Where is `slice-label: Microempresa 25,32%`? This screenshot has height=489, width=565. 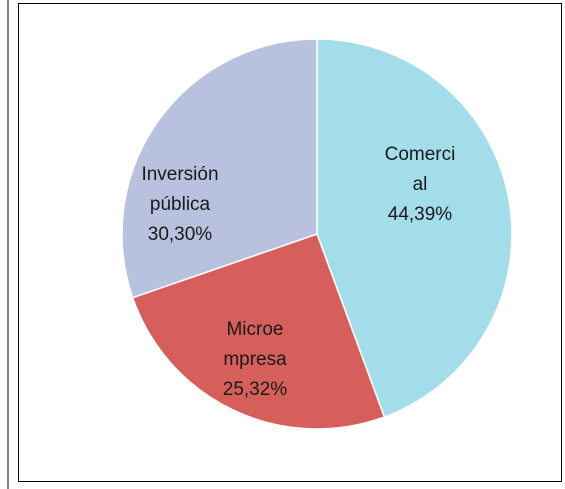
slice-label: Microempresa 25,32% is located at coordinates (255, 360).